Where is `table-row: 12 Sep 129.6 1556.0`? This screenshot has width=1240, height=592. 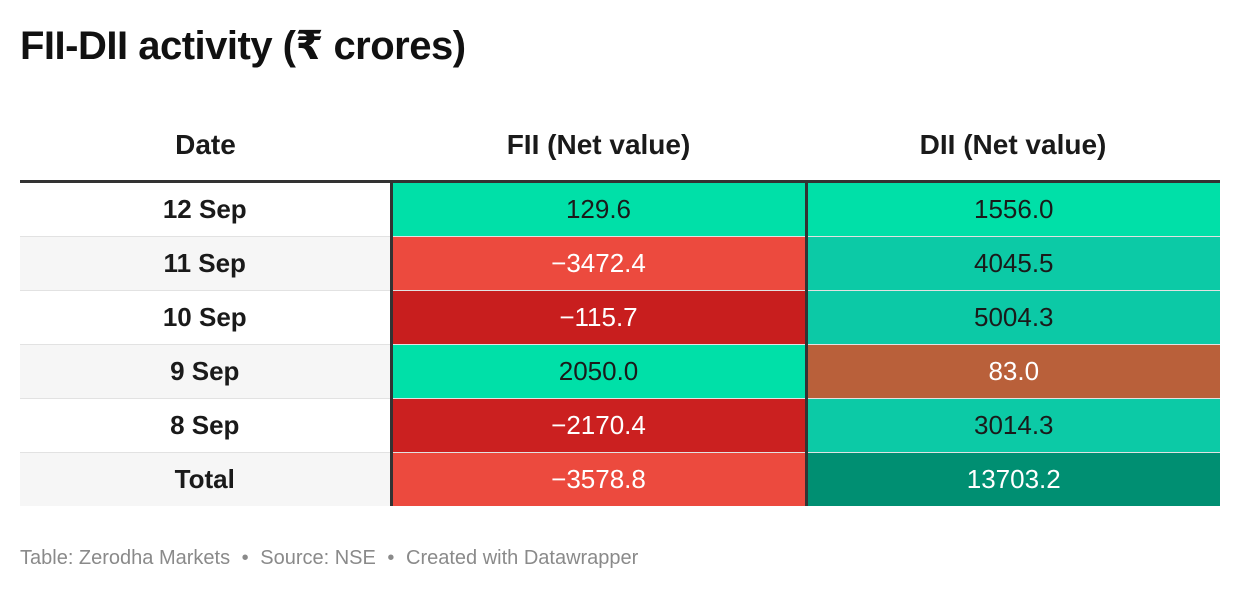
table-row: 12 Sep 129.6 1556.0 is located at coordinates (620, 209).